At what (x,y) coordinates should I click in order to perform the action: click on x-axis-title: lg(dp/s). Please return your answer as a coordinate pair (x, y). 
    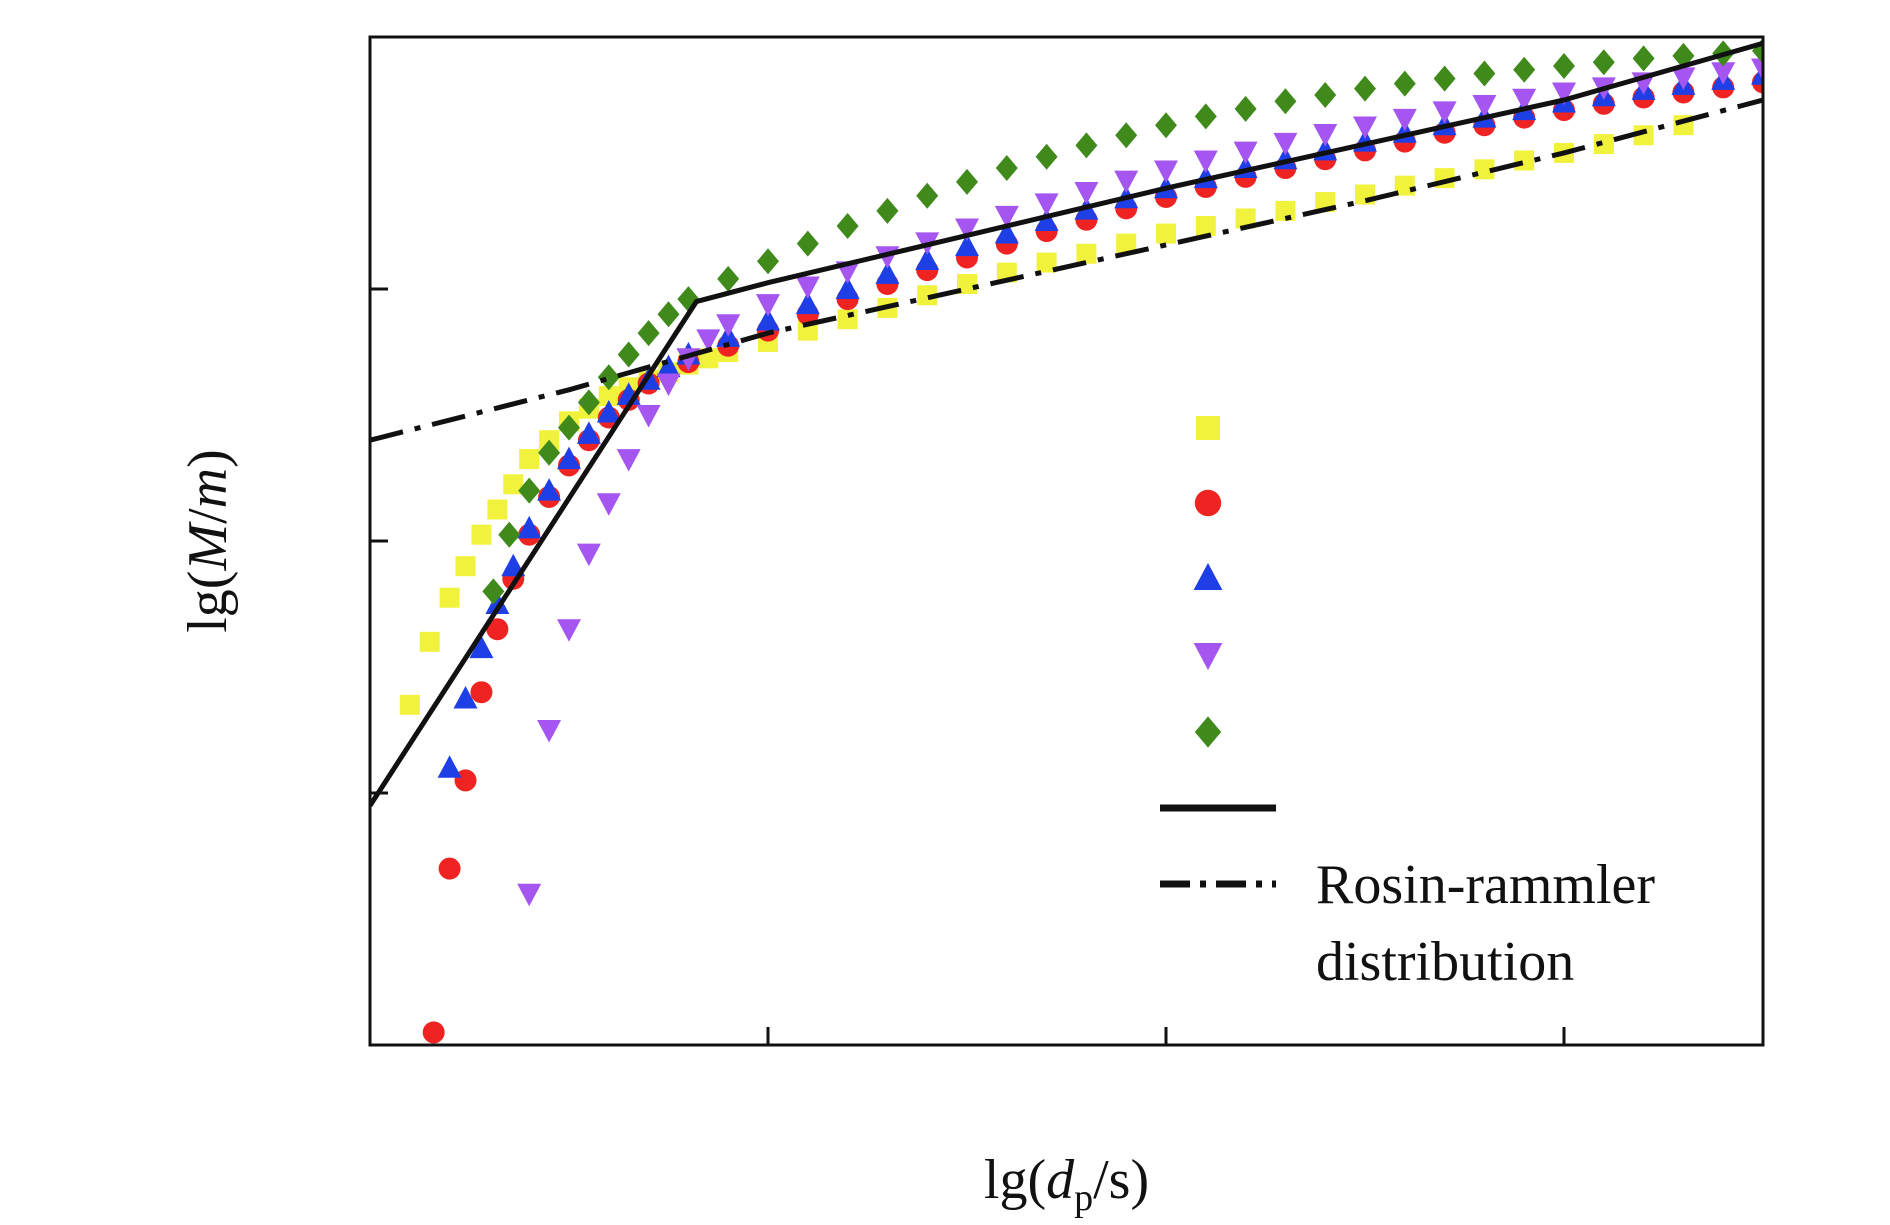
    Looking at the image, I should click on (1066, 1184).